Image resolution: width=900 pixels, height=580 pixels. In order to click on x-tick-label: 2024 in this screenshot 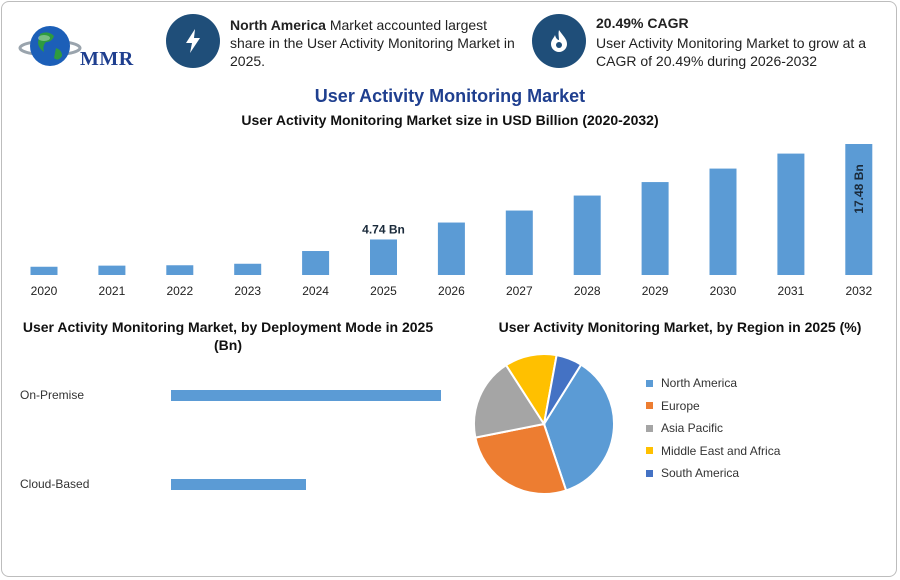, I will do `click(315, 291)`.